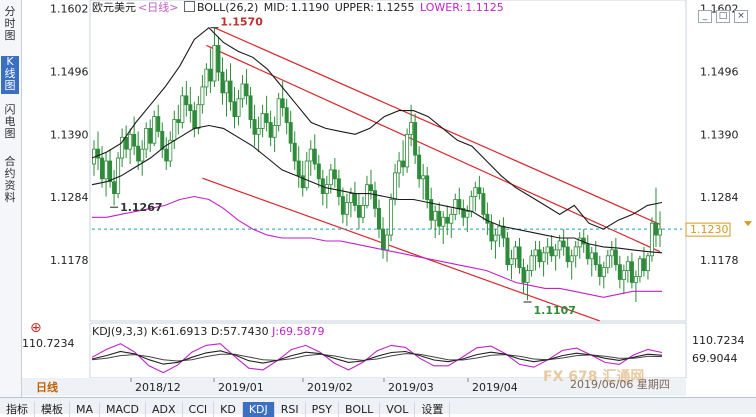 The image size is (756, 417). I want to click on tab-ma: MA, so click(85, 409).